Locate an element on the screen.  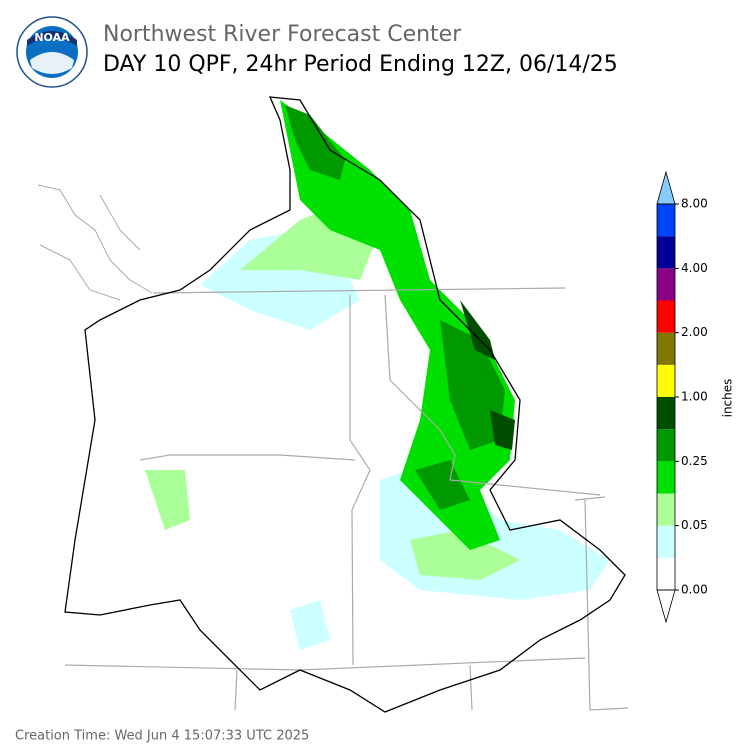
colorbar-label: inches is located at coordinates (728, 398).